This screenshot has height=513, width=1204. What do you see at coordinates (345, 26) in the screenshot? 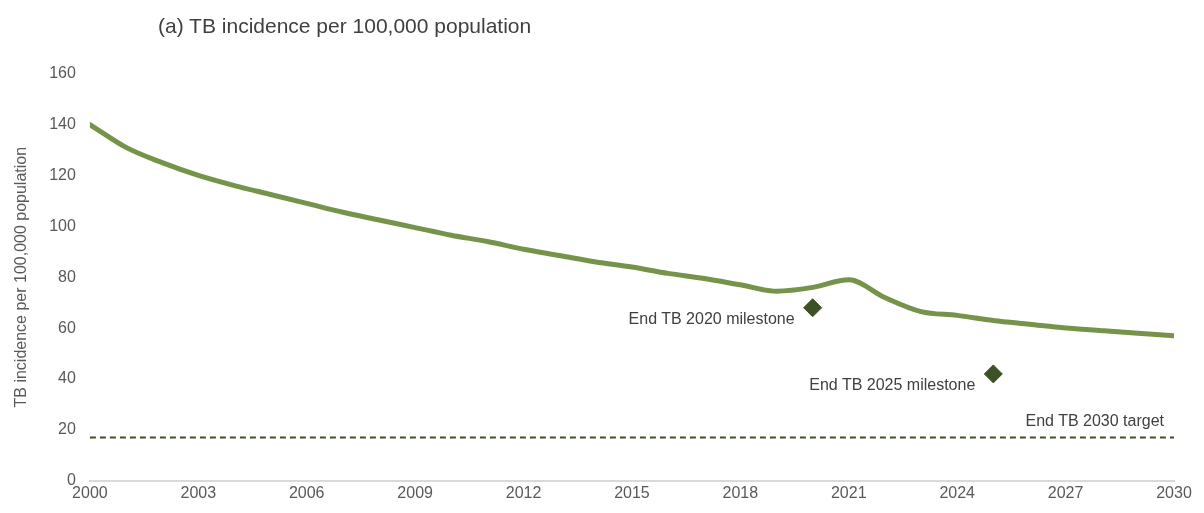
I see `chart-title: (a) TB incidence per 100,000 population` at bounding box center [345, 26].